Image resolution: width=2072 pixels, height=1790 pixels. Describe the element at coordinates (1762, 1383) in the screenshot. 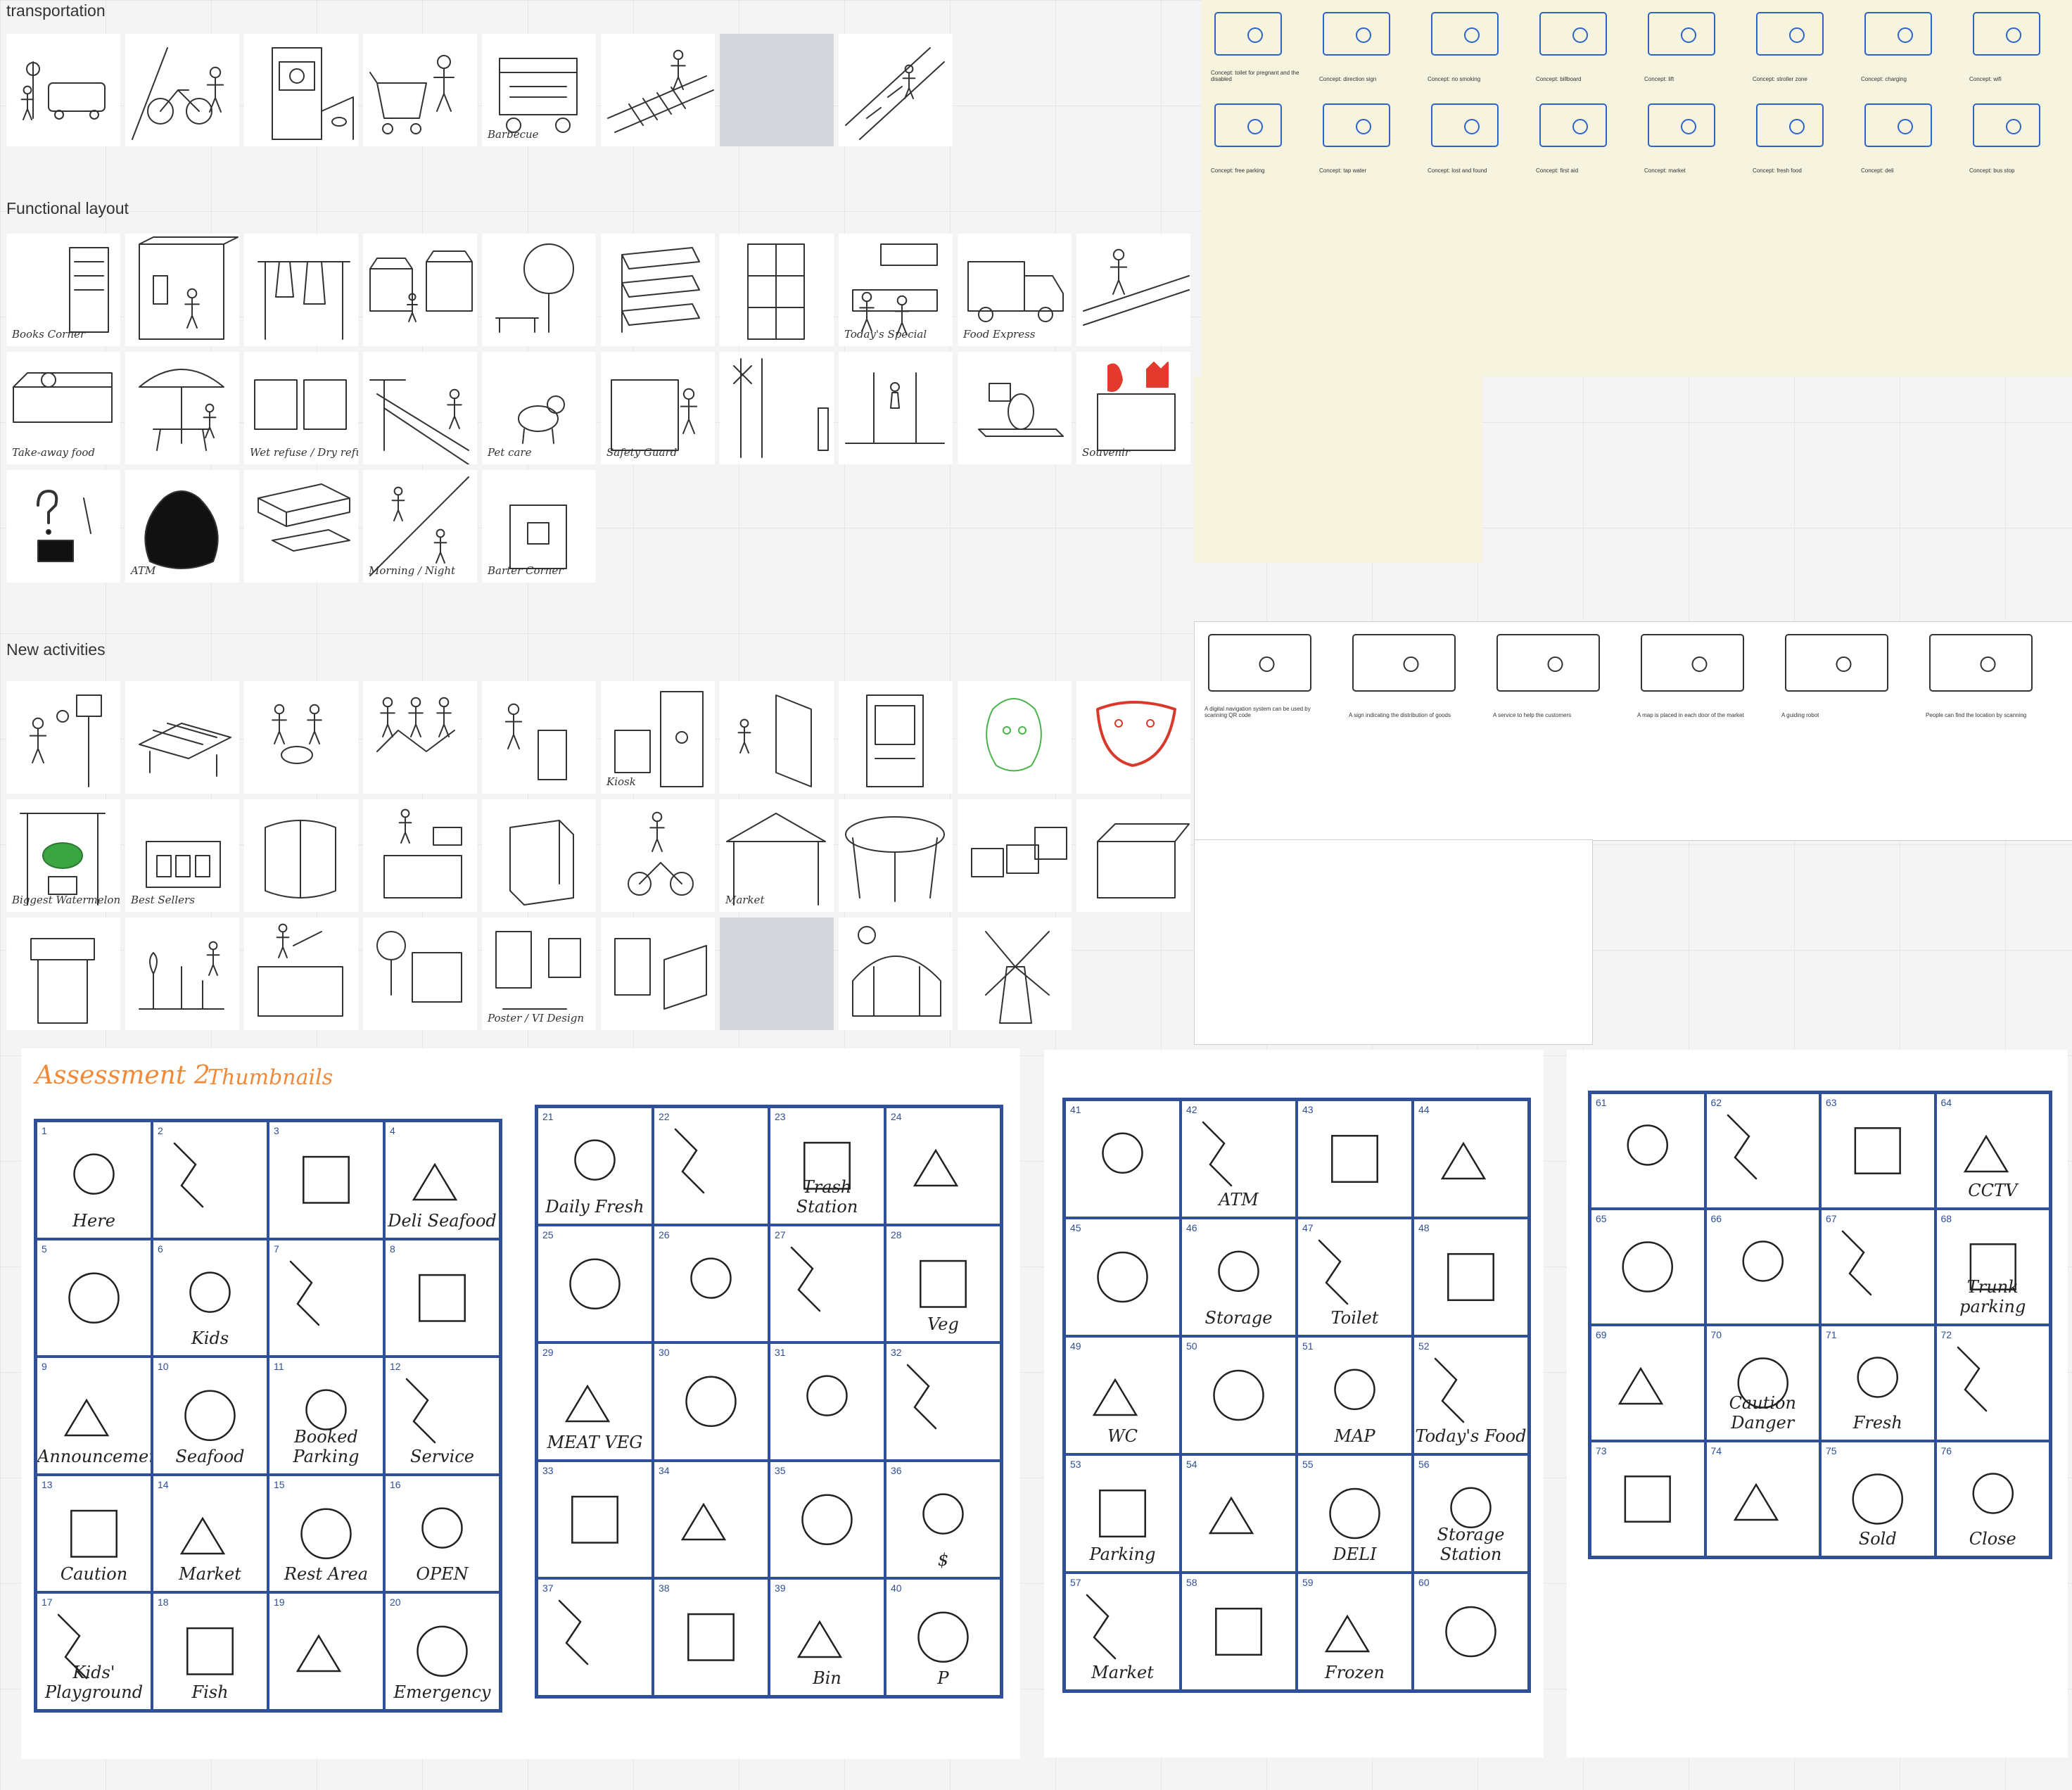

I see `thumbnail-cell: 70 Caution Danger` at that location.